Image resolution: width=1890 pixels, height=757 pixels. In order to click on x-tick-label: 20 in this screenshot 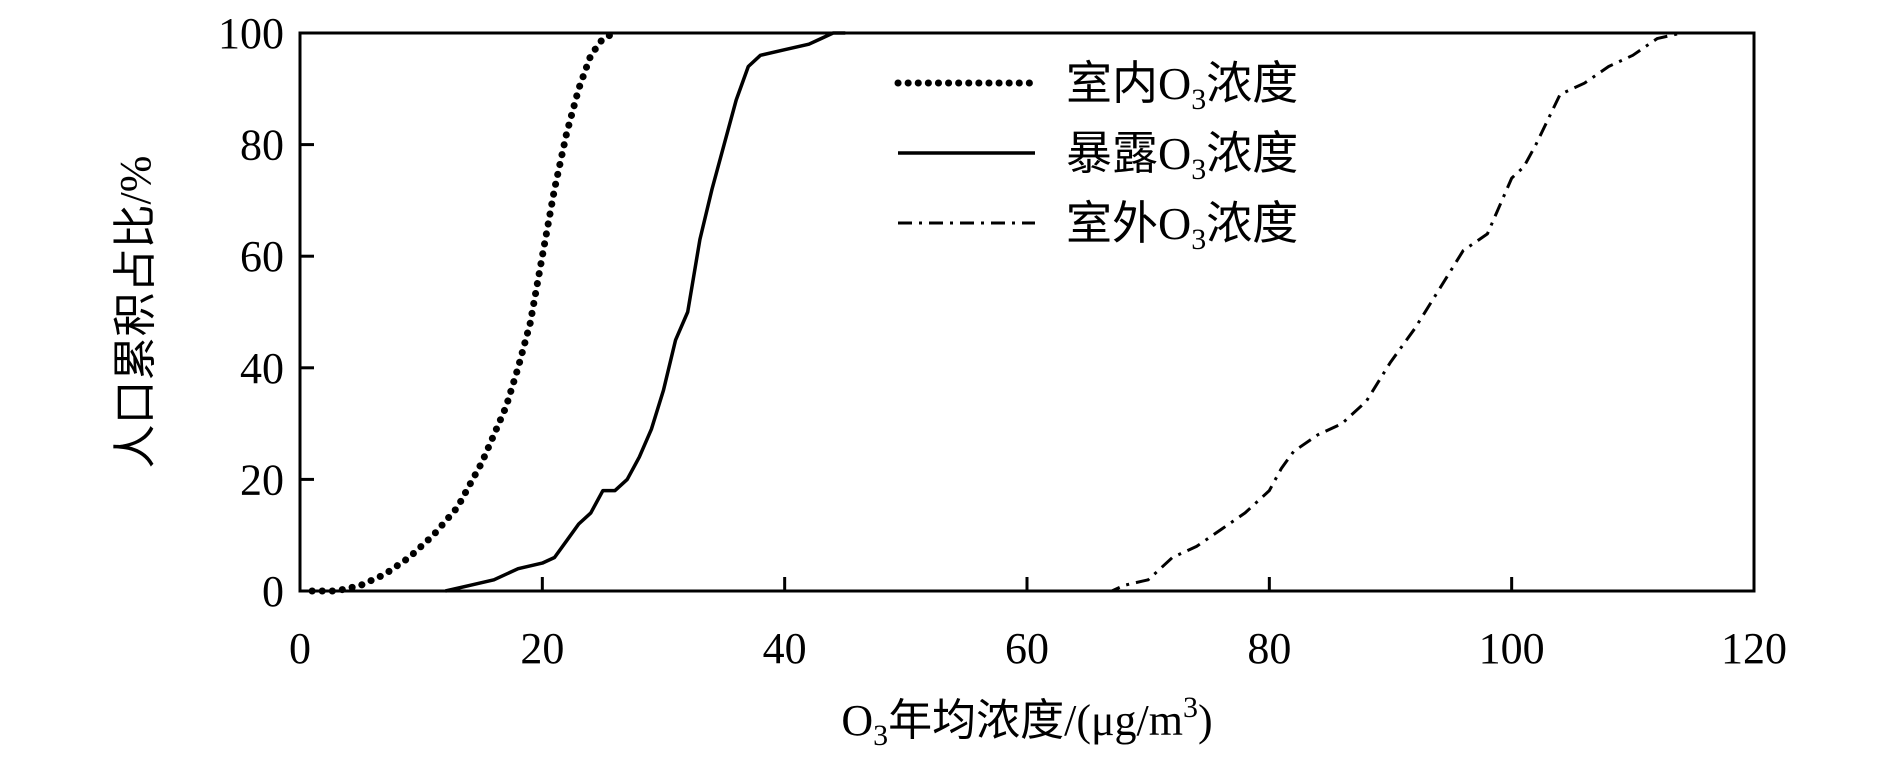, I will do `click(542, 648)`.